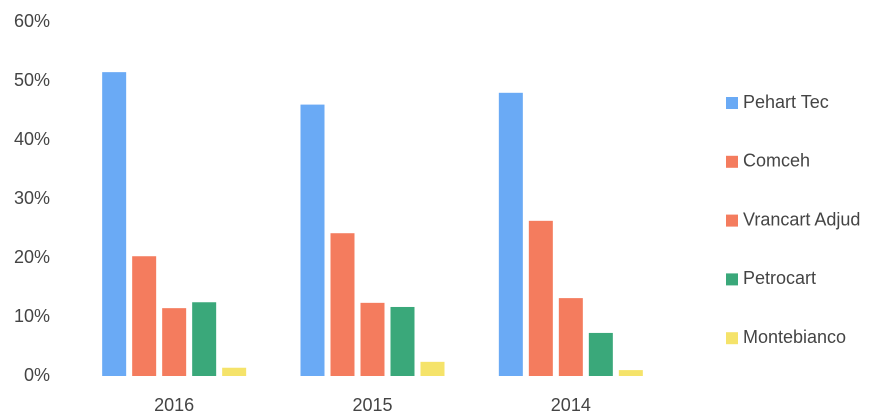 The height and width of the screenshot is (418, 892). I want to click on y-tick-label: 50%, so click(32, 80).